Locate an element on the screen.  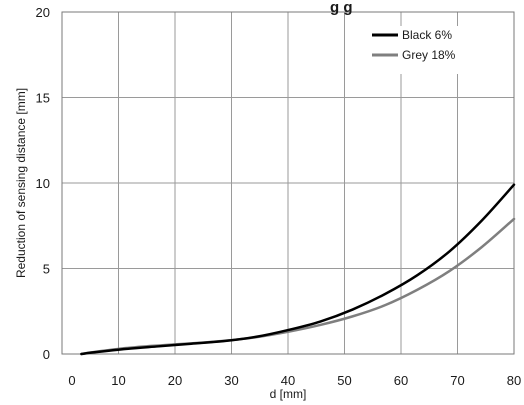
x-tick-label: 40 is located at coordinates (288, 380).